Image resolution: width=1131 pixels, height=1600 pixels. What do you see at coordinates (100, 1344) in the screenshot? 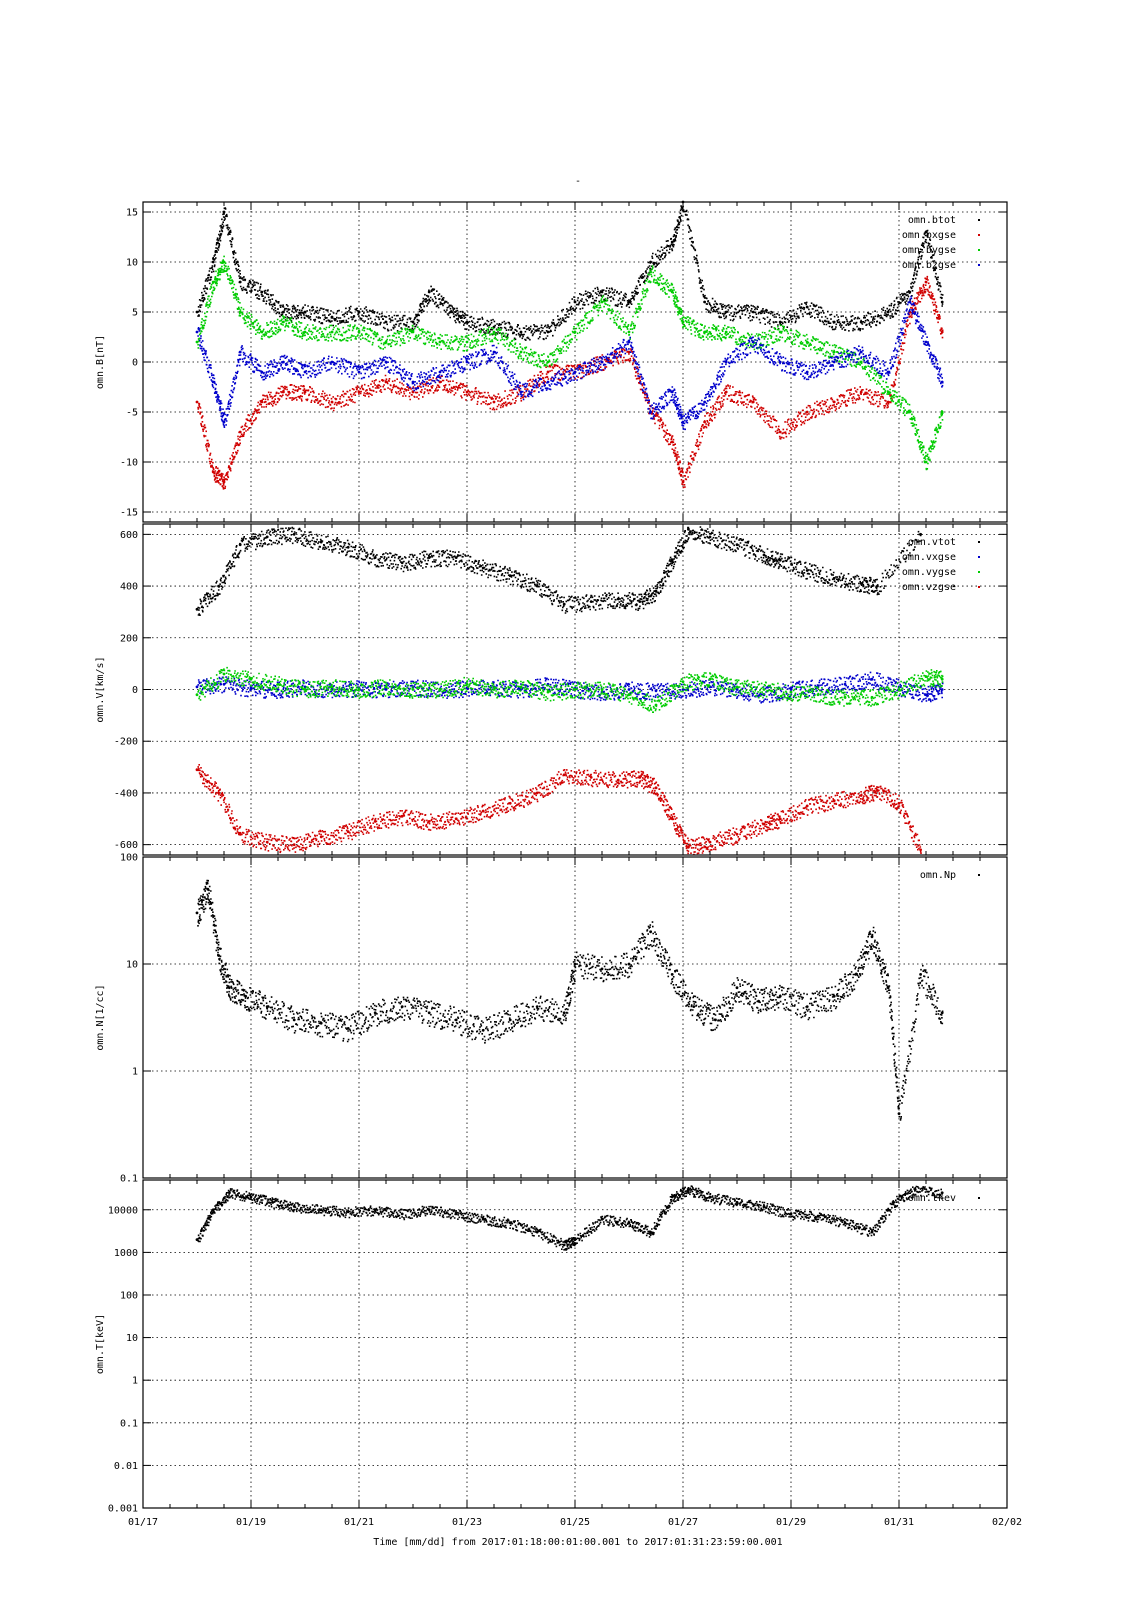
I see `y-axis-label: omn.T[keV]` at bounding box center [100, 1344].